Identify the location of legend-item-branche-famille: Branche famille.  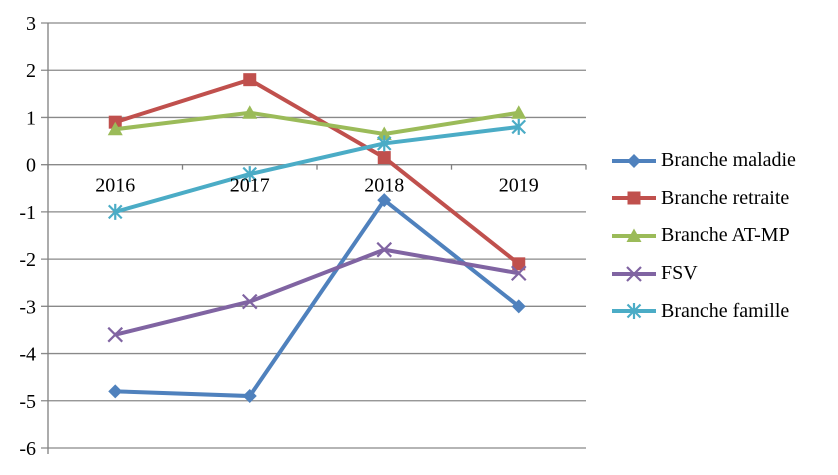
(704, 311).